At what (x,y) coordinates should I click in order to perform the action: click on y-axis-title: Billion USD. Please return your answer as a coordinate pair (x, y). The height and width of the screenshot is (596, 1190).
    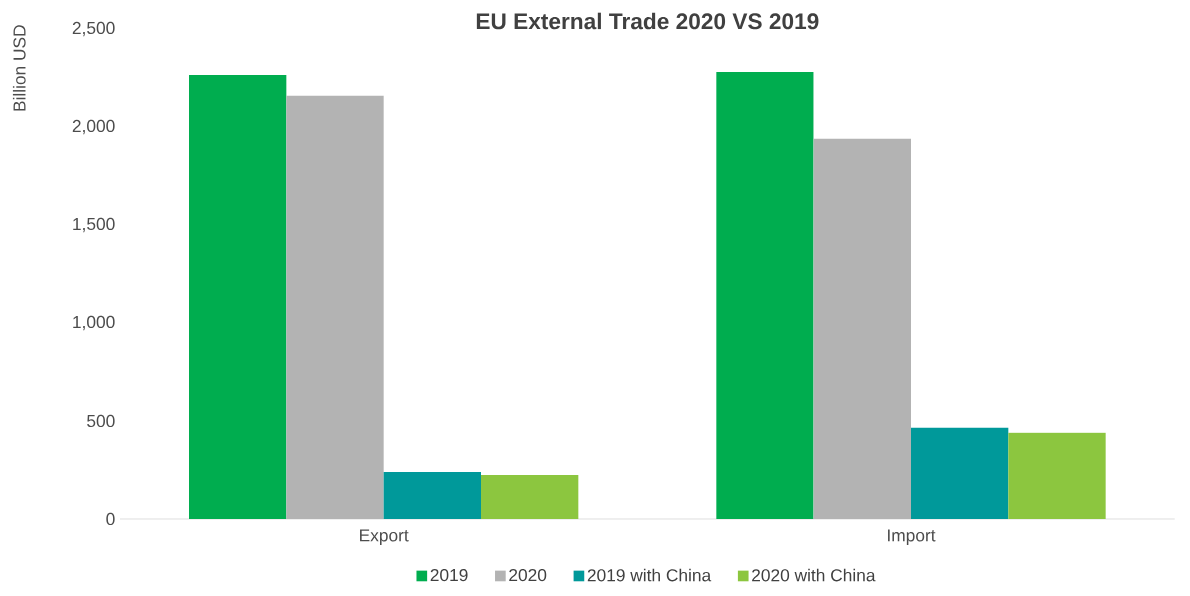
    Looking at the image, I should click on (19, 68).